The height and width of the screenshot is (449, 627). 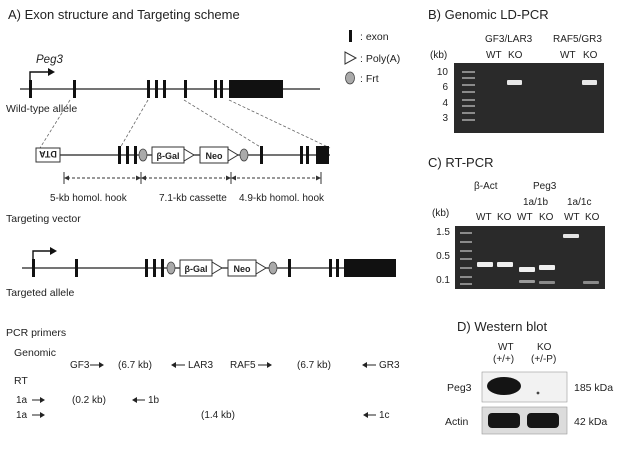 I want to click on tss-arrow-icon, so click(x=39, y=80).